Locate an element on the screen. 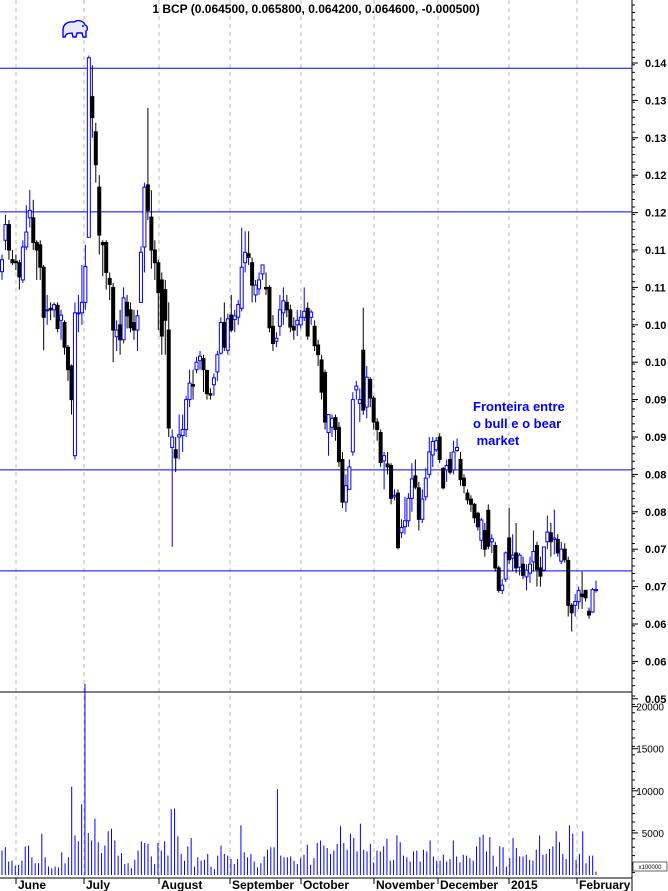  y-tick-label: 0.13 is located at coordinates (655, 139).